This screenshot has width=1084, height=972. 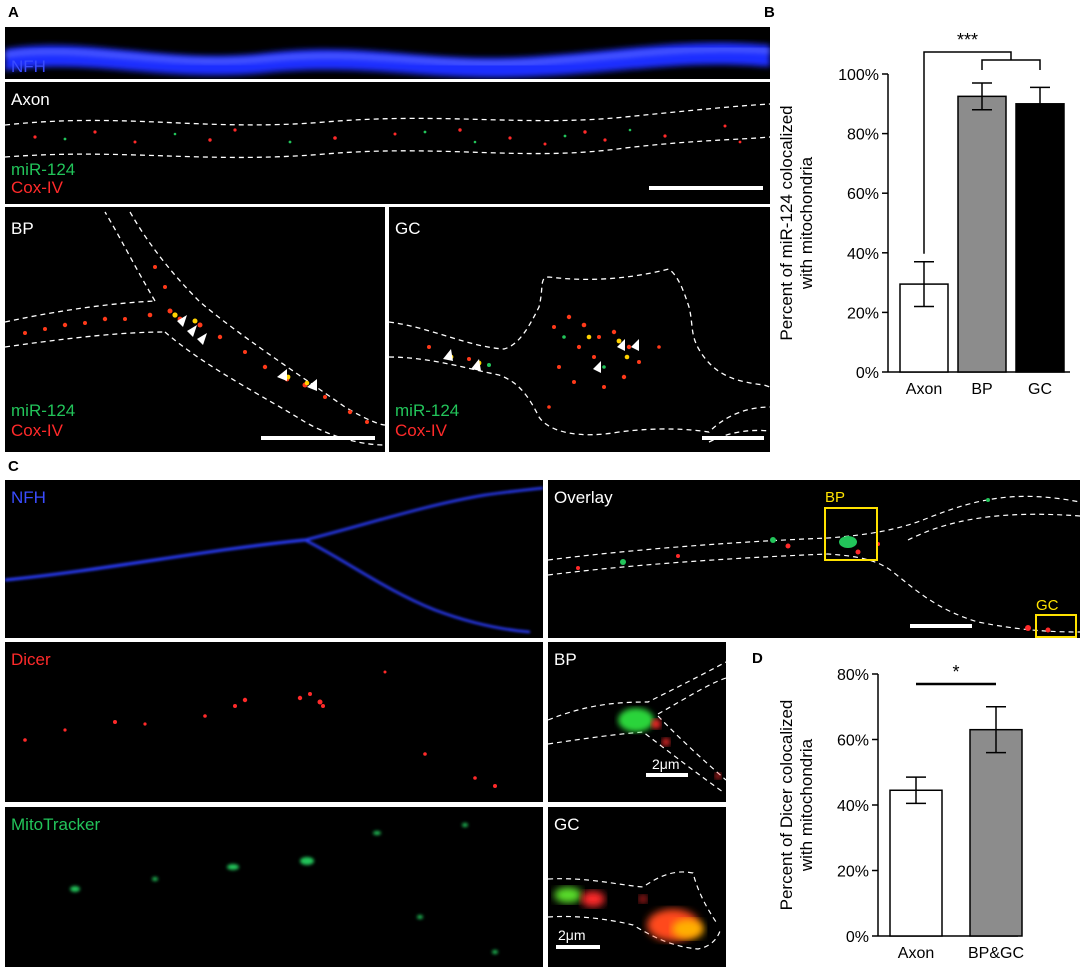 I want to click on bar-gc, so click(x=1040, y=238).